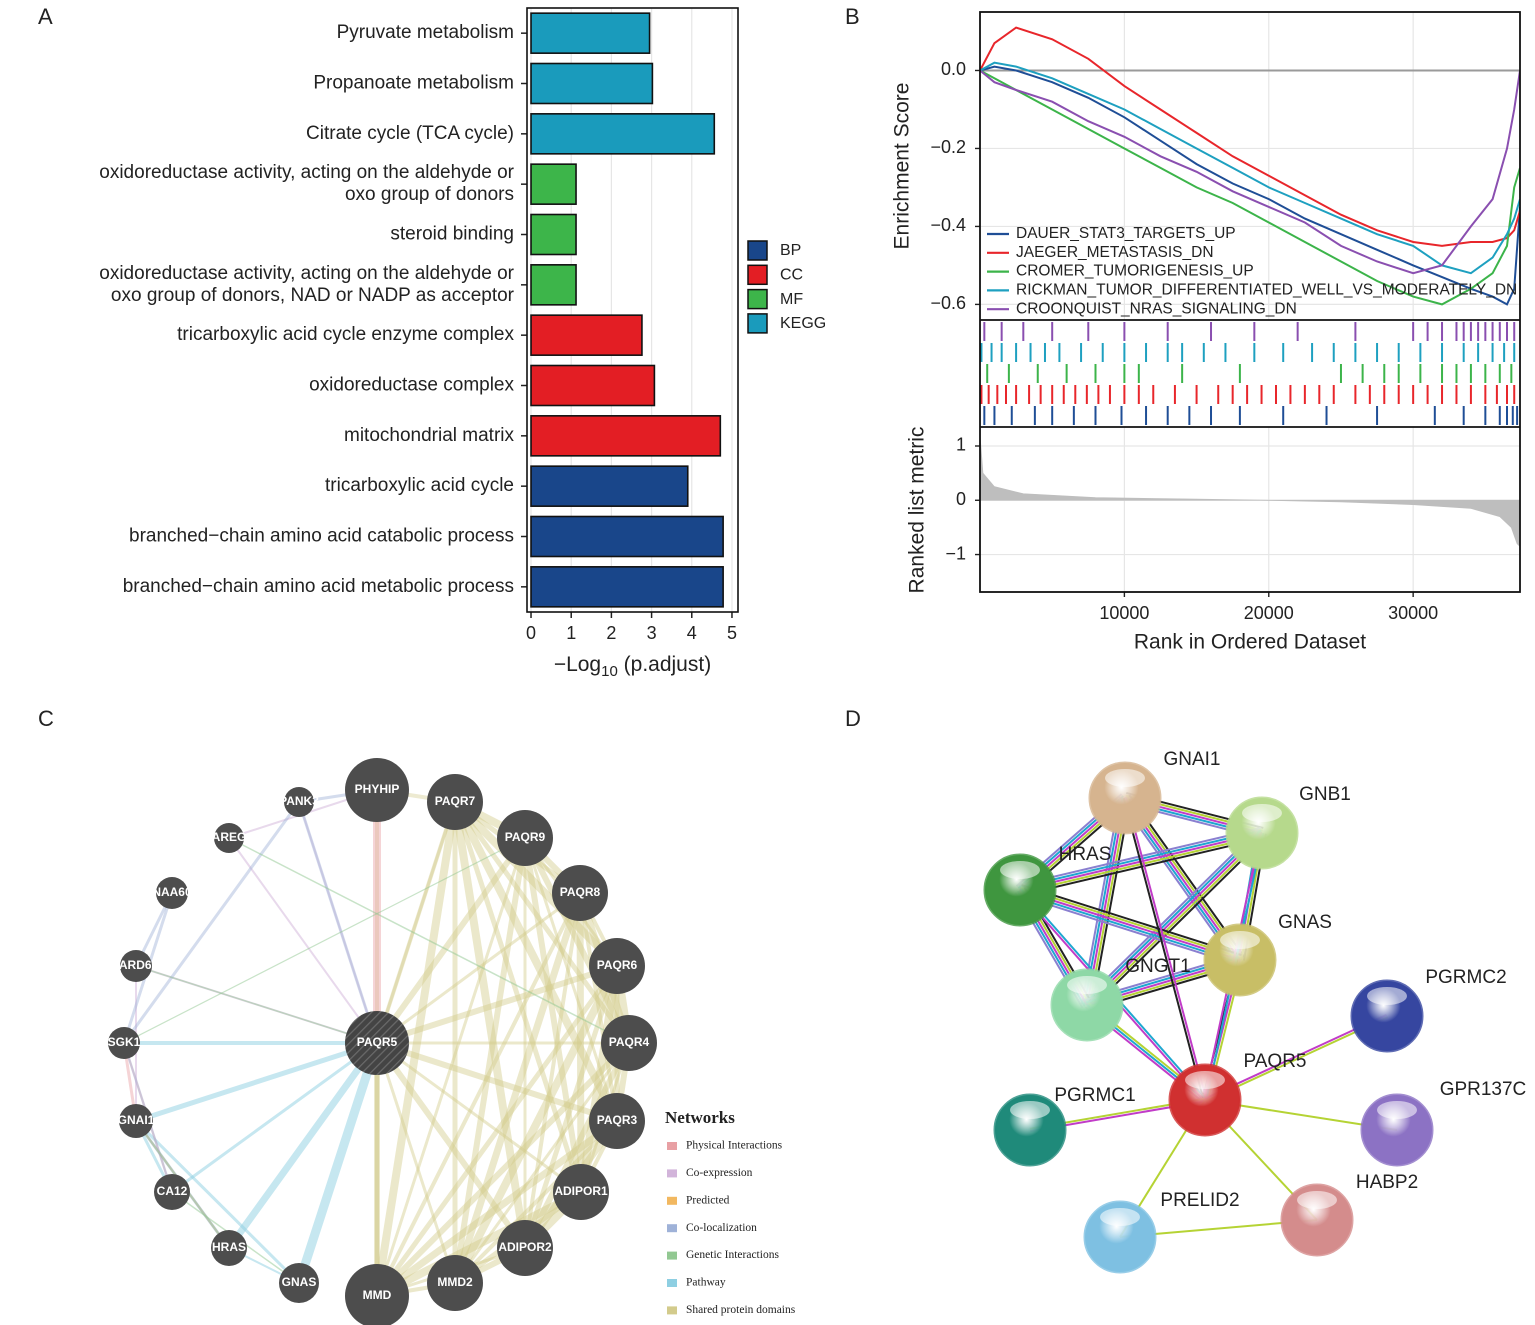 Image resolution: width=1535 pixels, height=1325 pixels. What do you see at coordinates (1387, 1182) in the screenshot?
I see `node-label: HABP2` at bounding box center [1387, 1182].